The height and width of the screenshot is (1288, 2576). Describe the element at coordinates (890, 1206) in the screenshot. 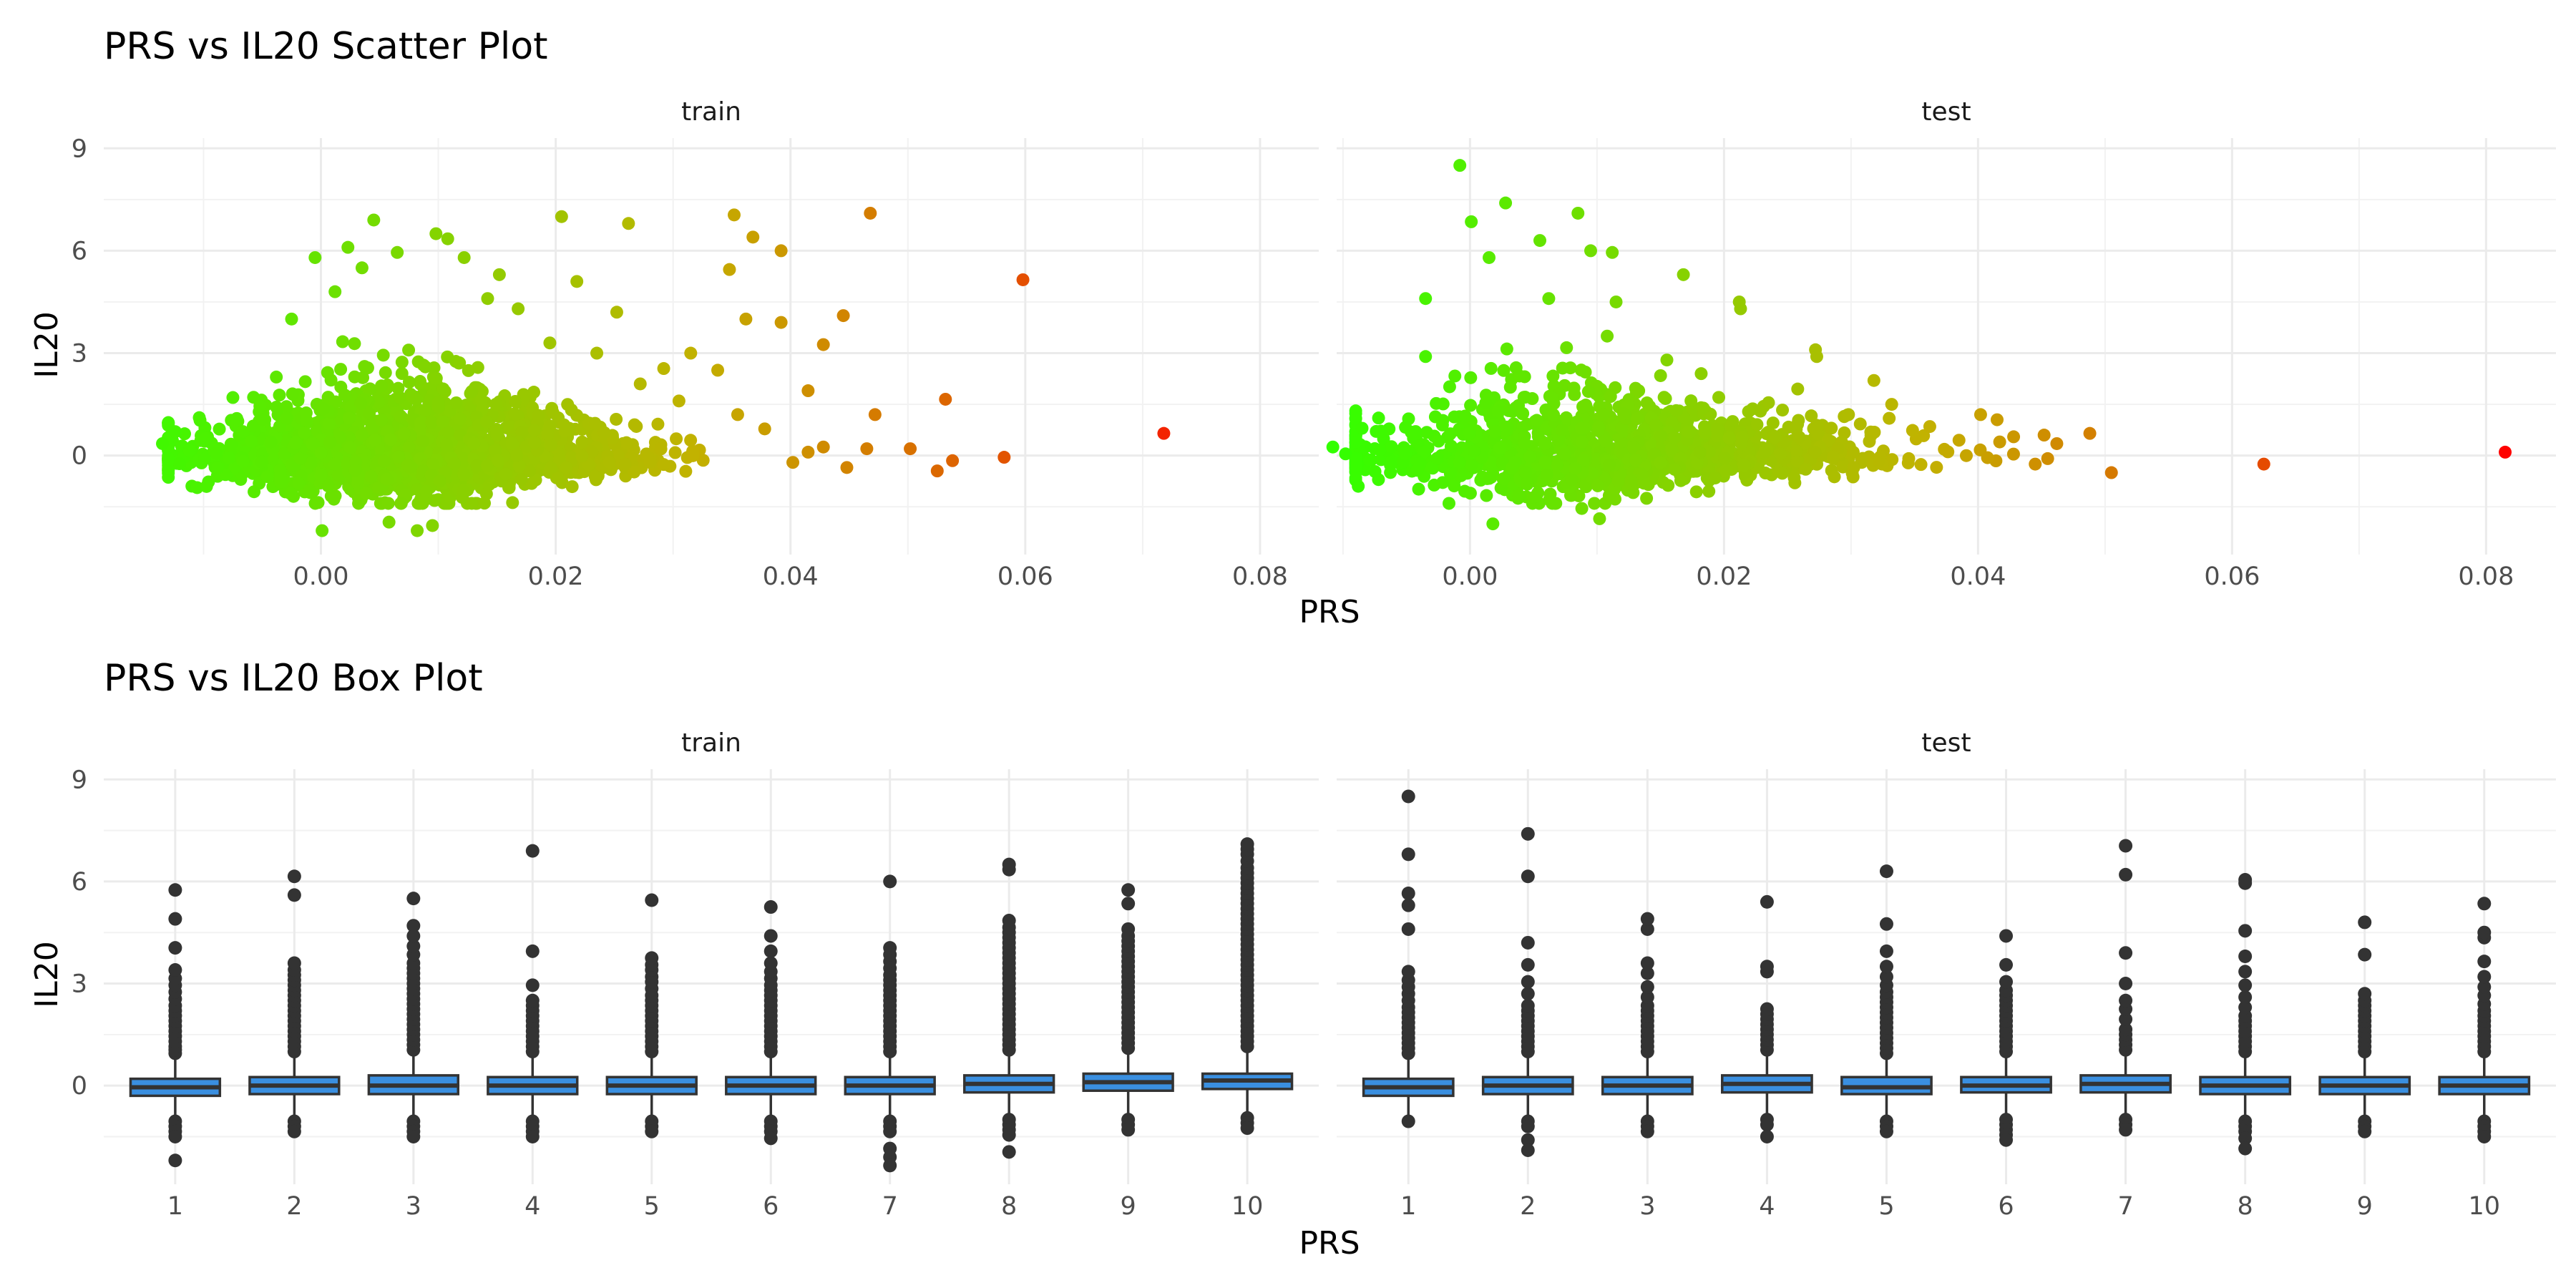

I see `box-train-x-tick-label: 7` at that location.